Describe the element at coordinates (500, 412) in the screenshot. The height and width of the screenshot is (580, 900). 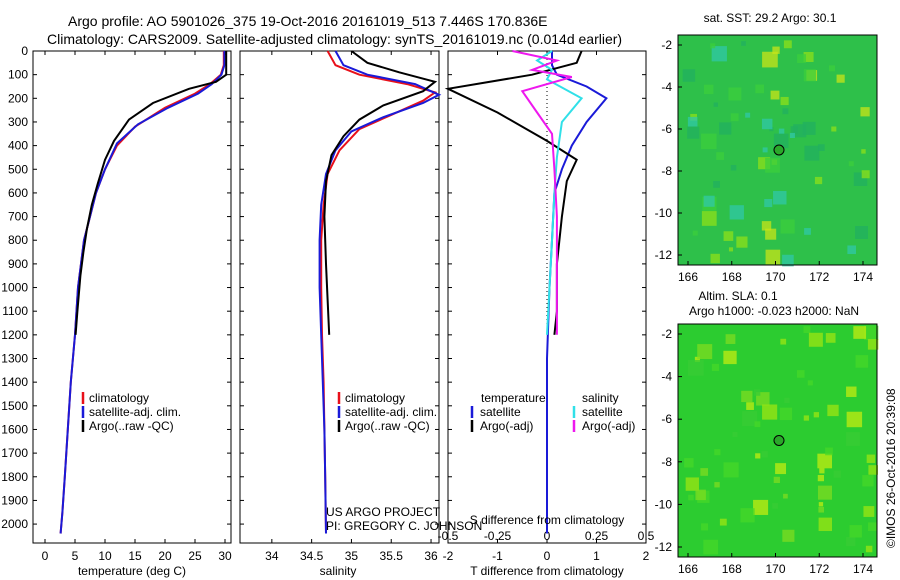
I see `legend-t-satellite: satellite` at that location.